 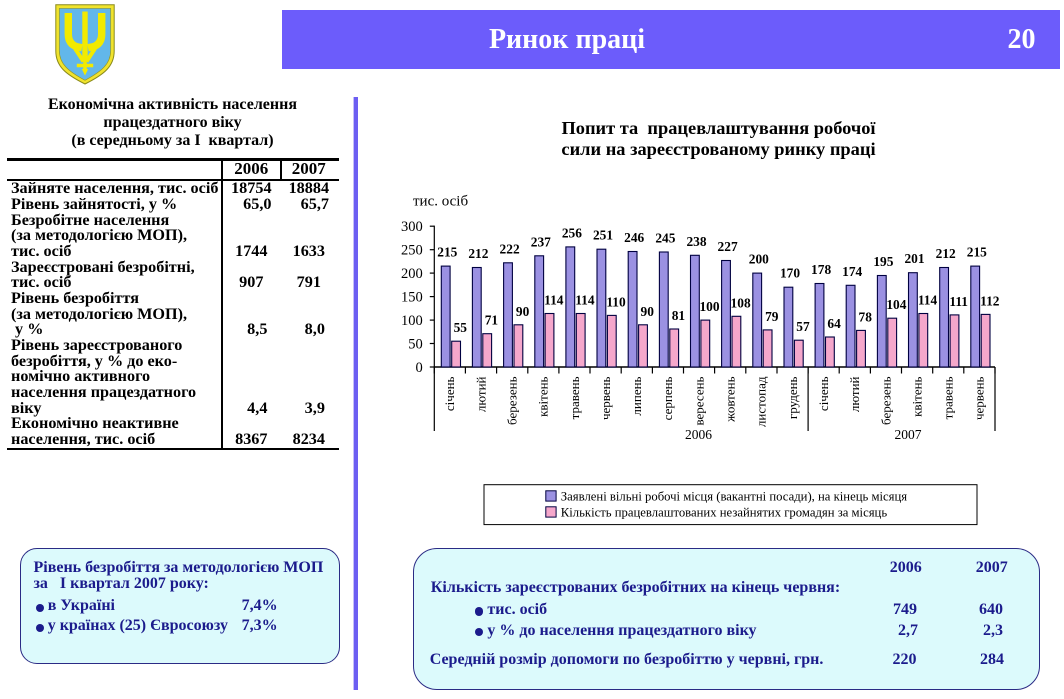 I want to click on svg-text: 222, so click(x=510, y=248).